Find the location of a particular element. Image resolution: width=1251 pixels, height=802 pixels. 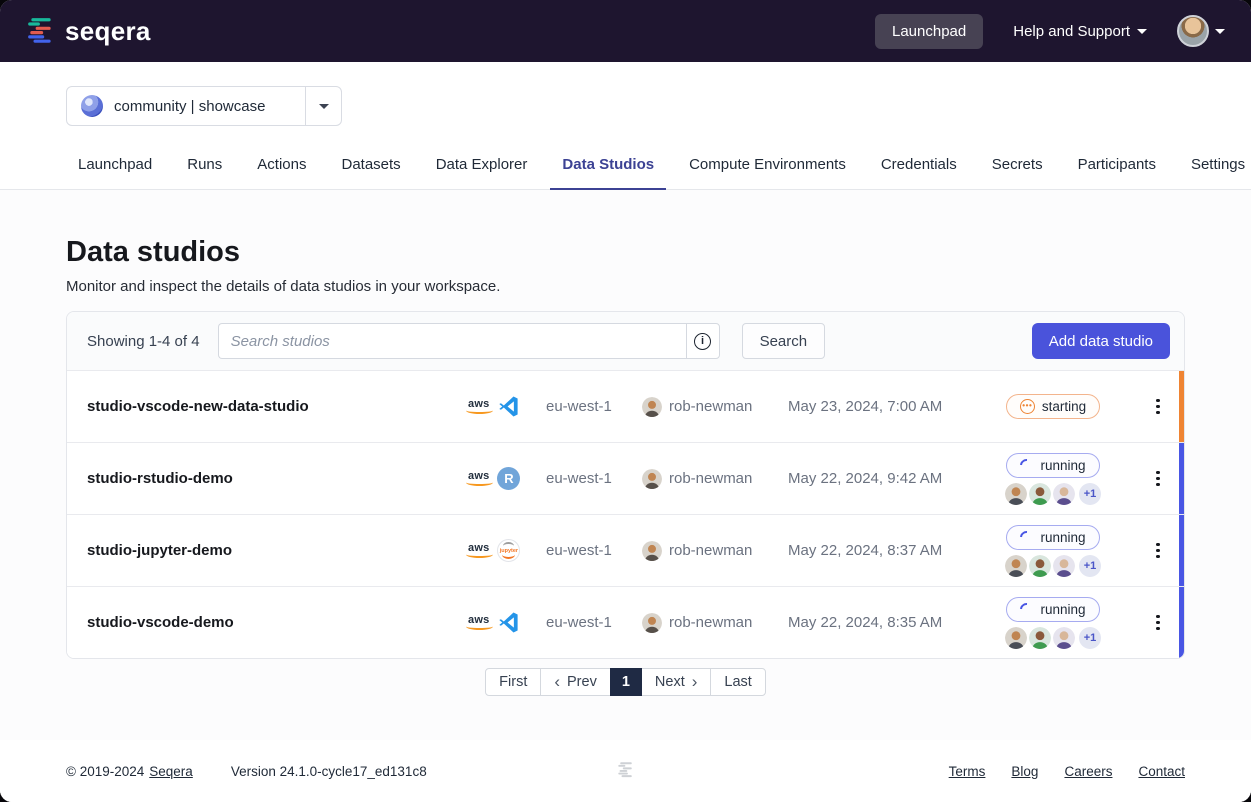

search-info-button: i is located at coordinates (702, 341).